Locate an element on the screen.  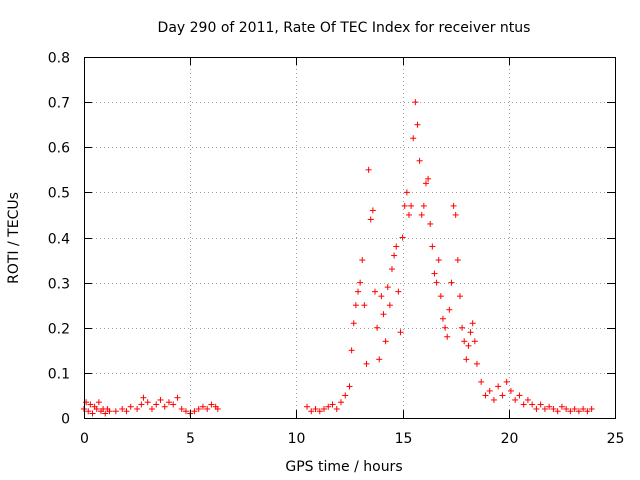
y-tick-label: 0 is located at coordinates (65, 420).